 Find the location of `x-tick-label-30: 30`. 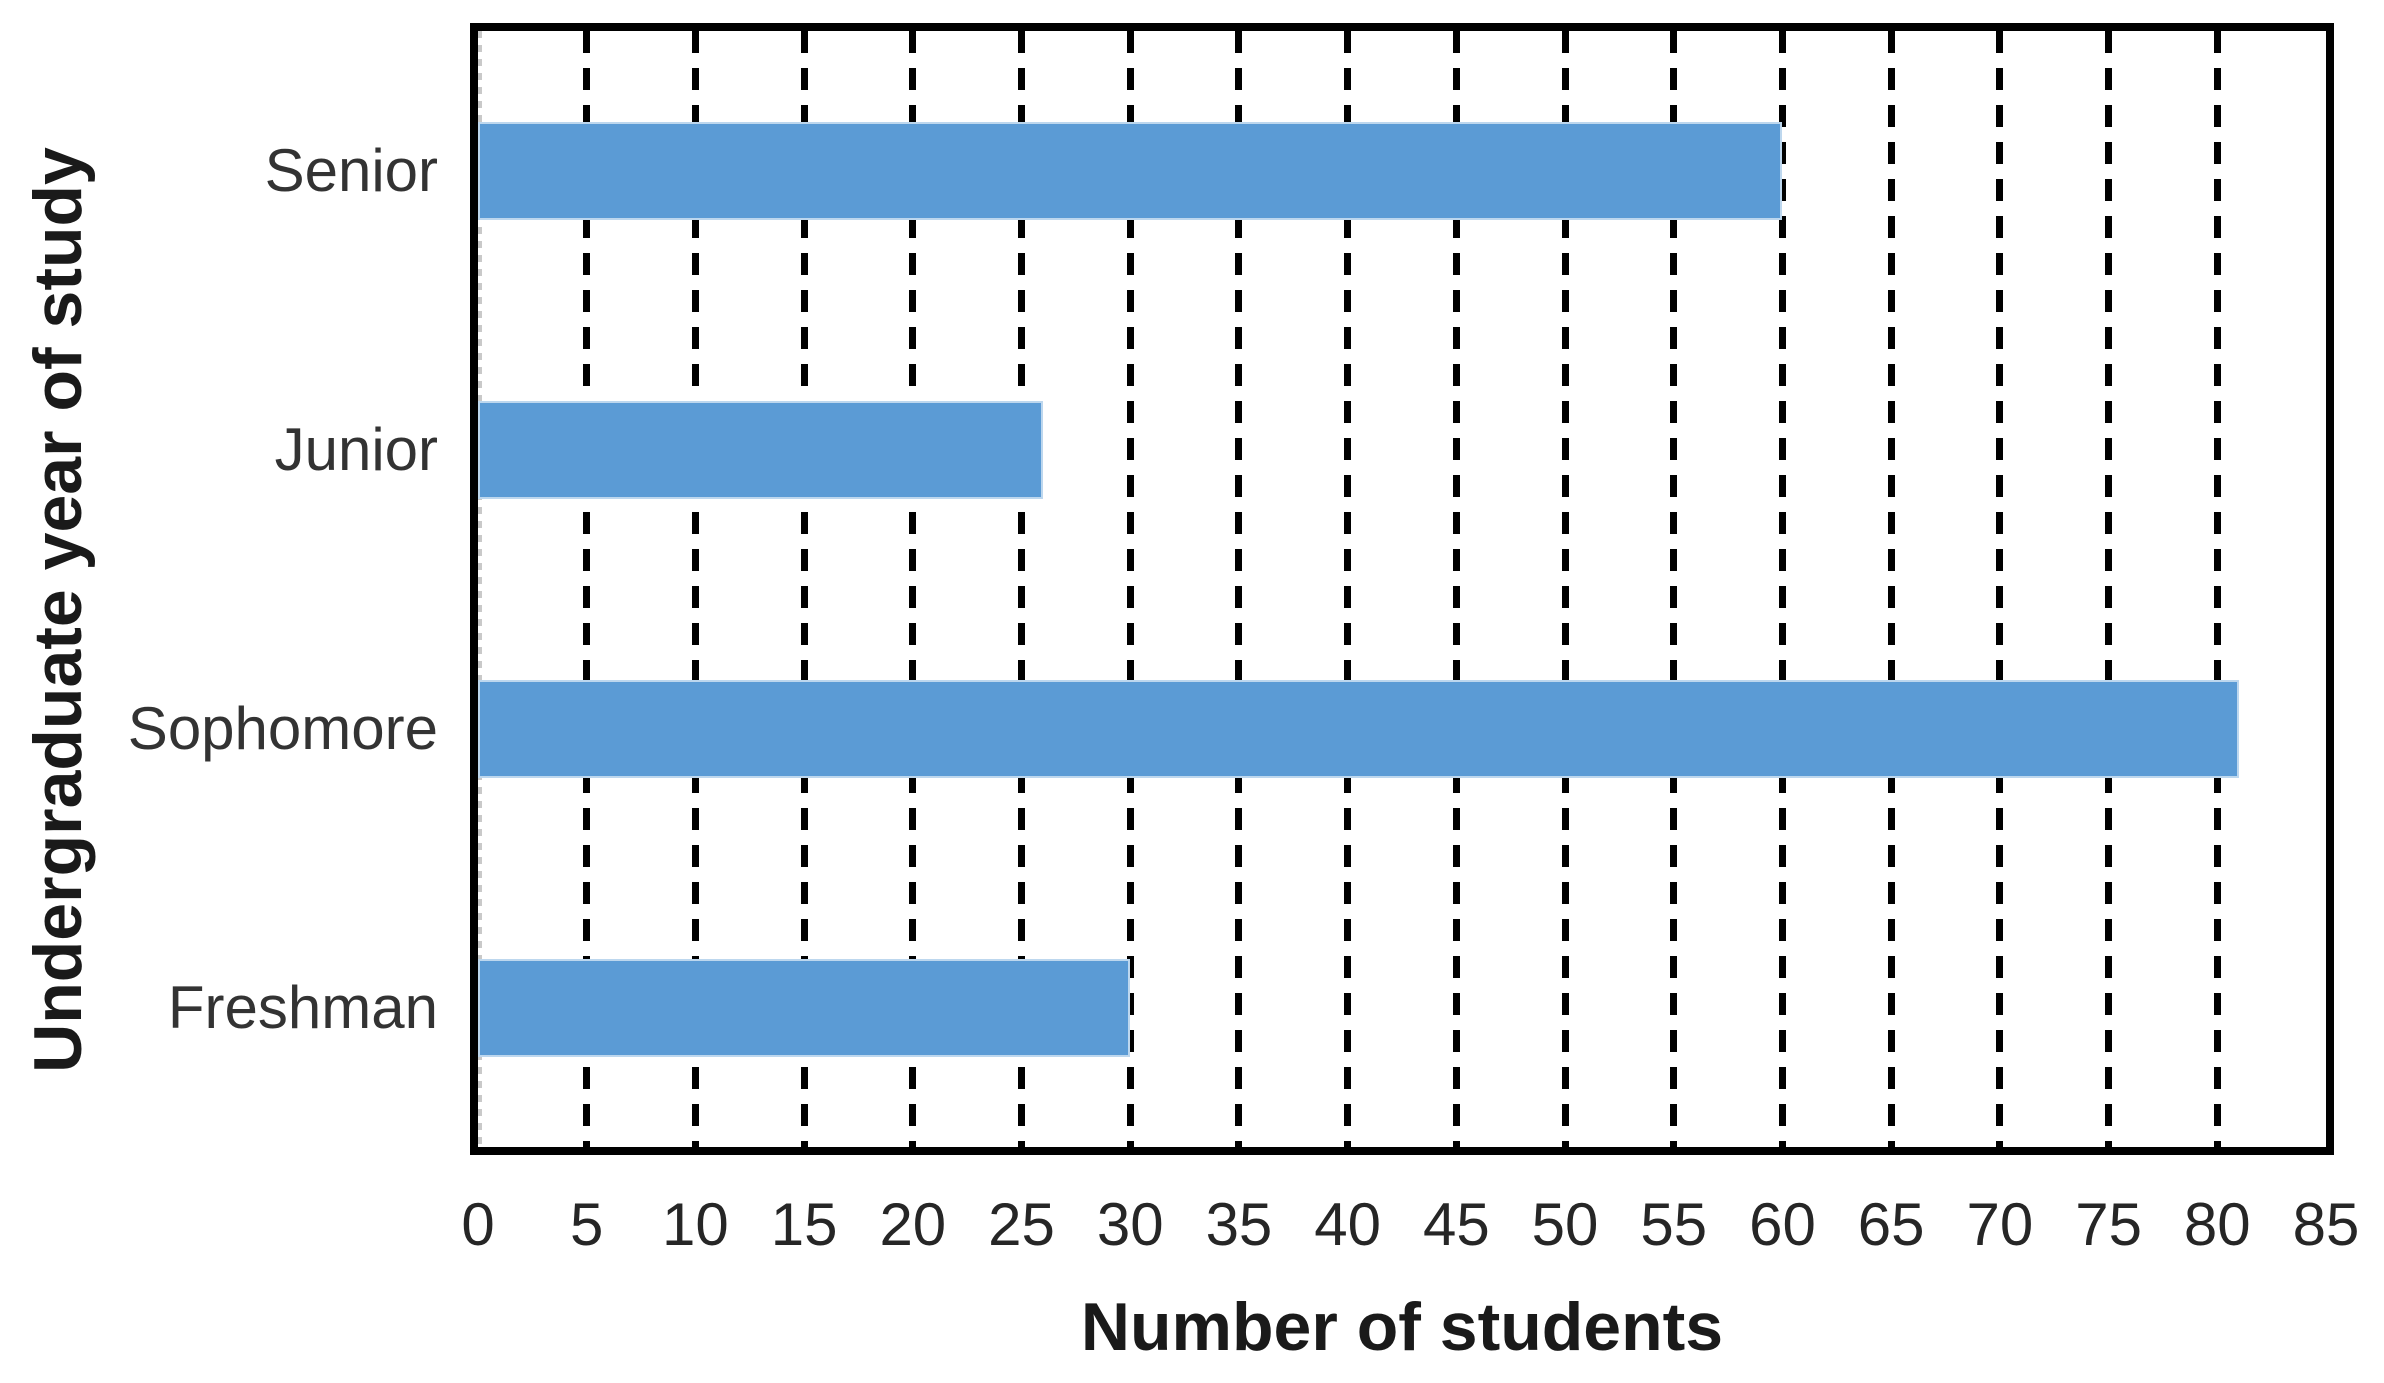

x-tick-label-30: 30 is located at coordinates (1130, 1224).